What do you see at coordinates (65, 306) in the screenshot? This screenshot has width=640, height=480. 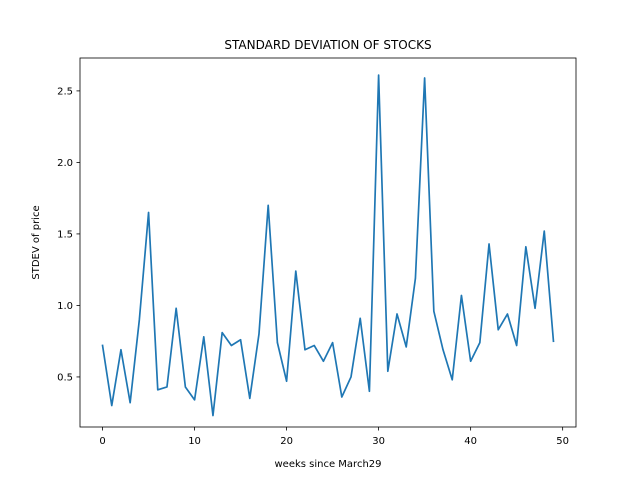 I see `y-tick-label: 1.0` at bounding box center [65, 306].